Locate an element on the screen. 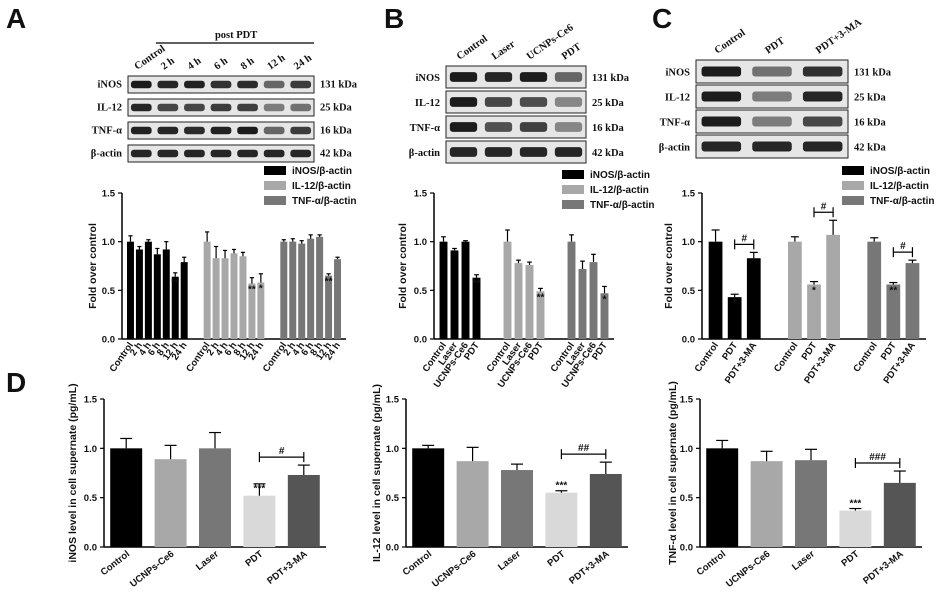 The width and height of the screenshot is (948, 604). lane-label-12-h: 12 h is located at coordinates (277, 62).